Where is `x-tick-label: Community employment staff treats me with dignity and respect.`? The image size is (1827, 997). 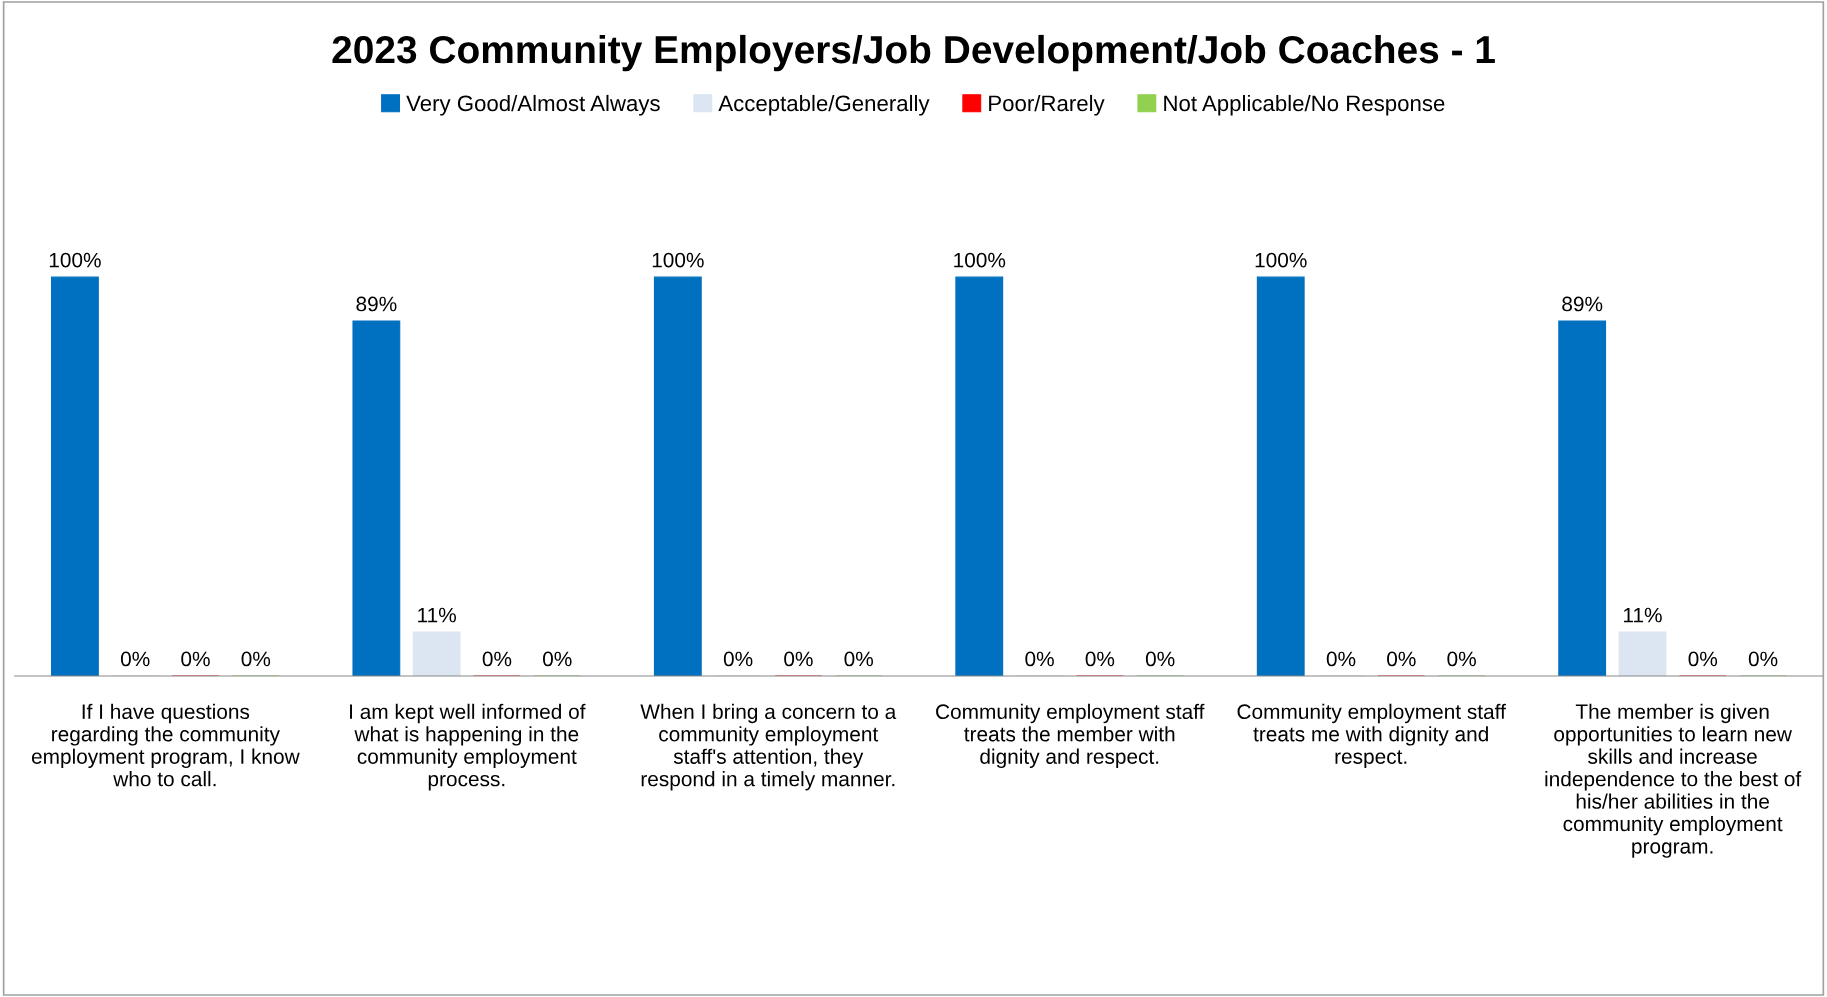 x-tick-label: Community employment staff treats me with dignity and respect. is located at coordinates (1371, 736).